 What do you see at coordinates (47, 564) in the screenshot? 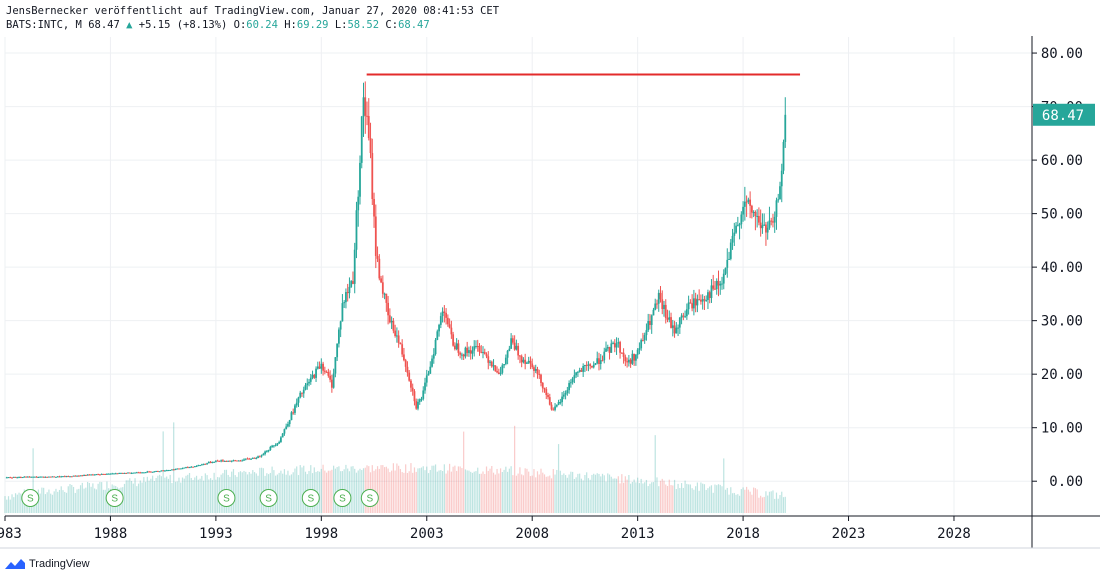
I see `tradingview-logo: TradingView` at bounding box center [47, 564].